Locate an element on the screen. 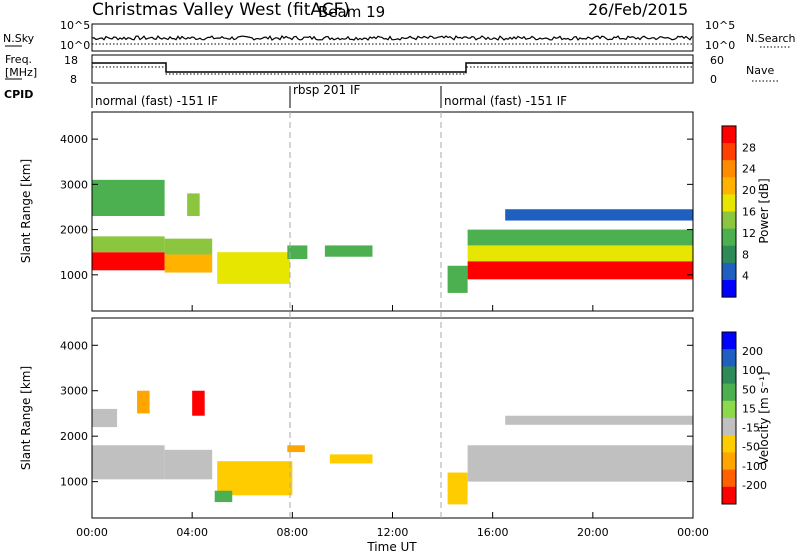 The height and width of the screenshot is (554, 800). x-tick-label: 12:00 is located at coordinates (393, 532).